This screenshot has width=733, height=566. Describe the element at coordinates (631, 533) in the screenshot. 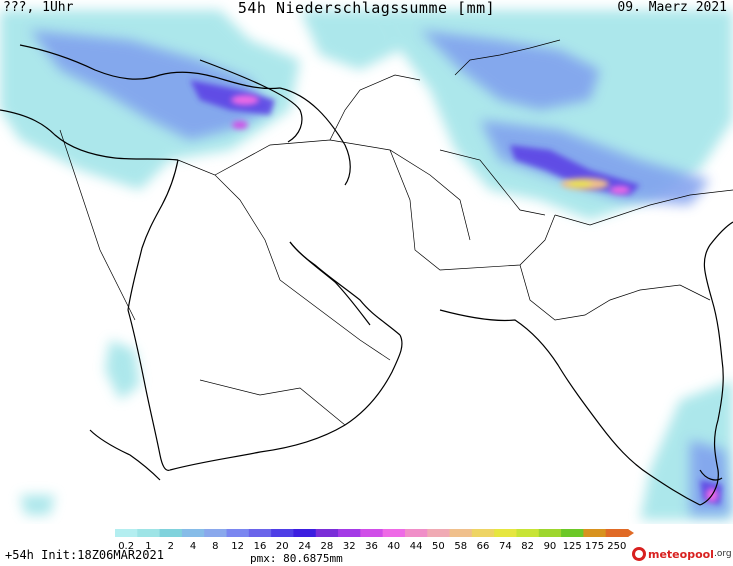

I see `legend-overflow-arrow` at that location.